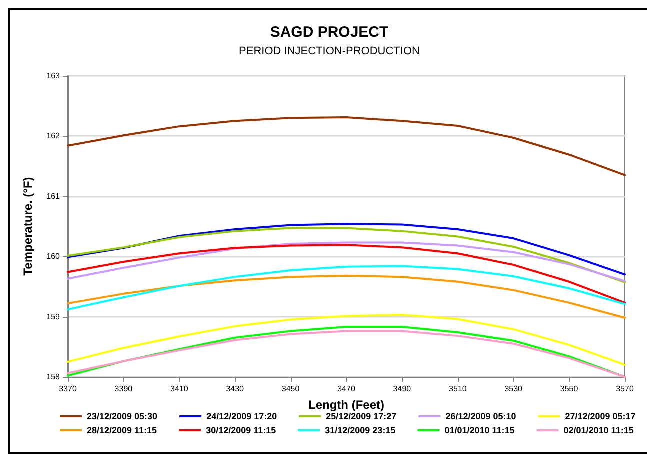 This screenshot has height=462, width=647. I want to click on legend-label: 26/12/2009 05:10, so click(481, 417).